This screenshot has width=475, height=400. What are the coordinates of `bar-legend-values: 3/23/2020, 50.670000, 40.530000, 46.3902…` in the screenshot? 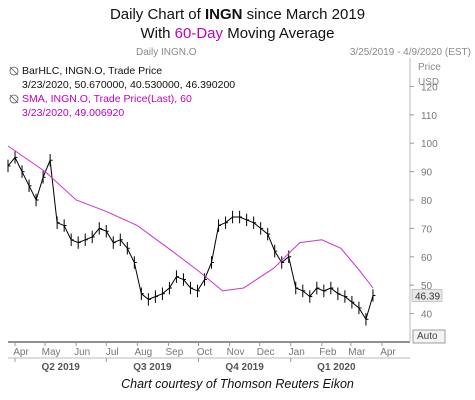 It's located at (129, 85).